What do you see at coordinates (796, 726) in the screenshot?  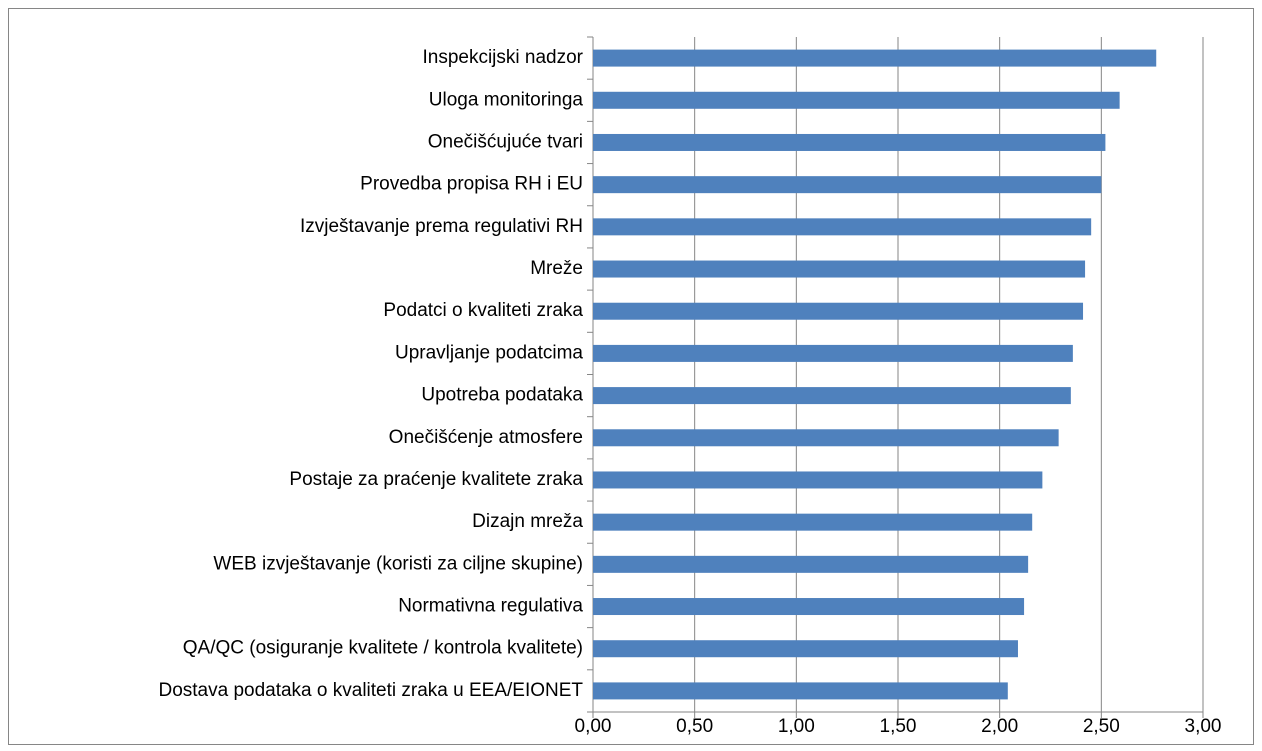 I see `x-tick-label: 1,00` at bounding box center [796, 726].